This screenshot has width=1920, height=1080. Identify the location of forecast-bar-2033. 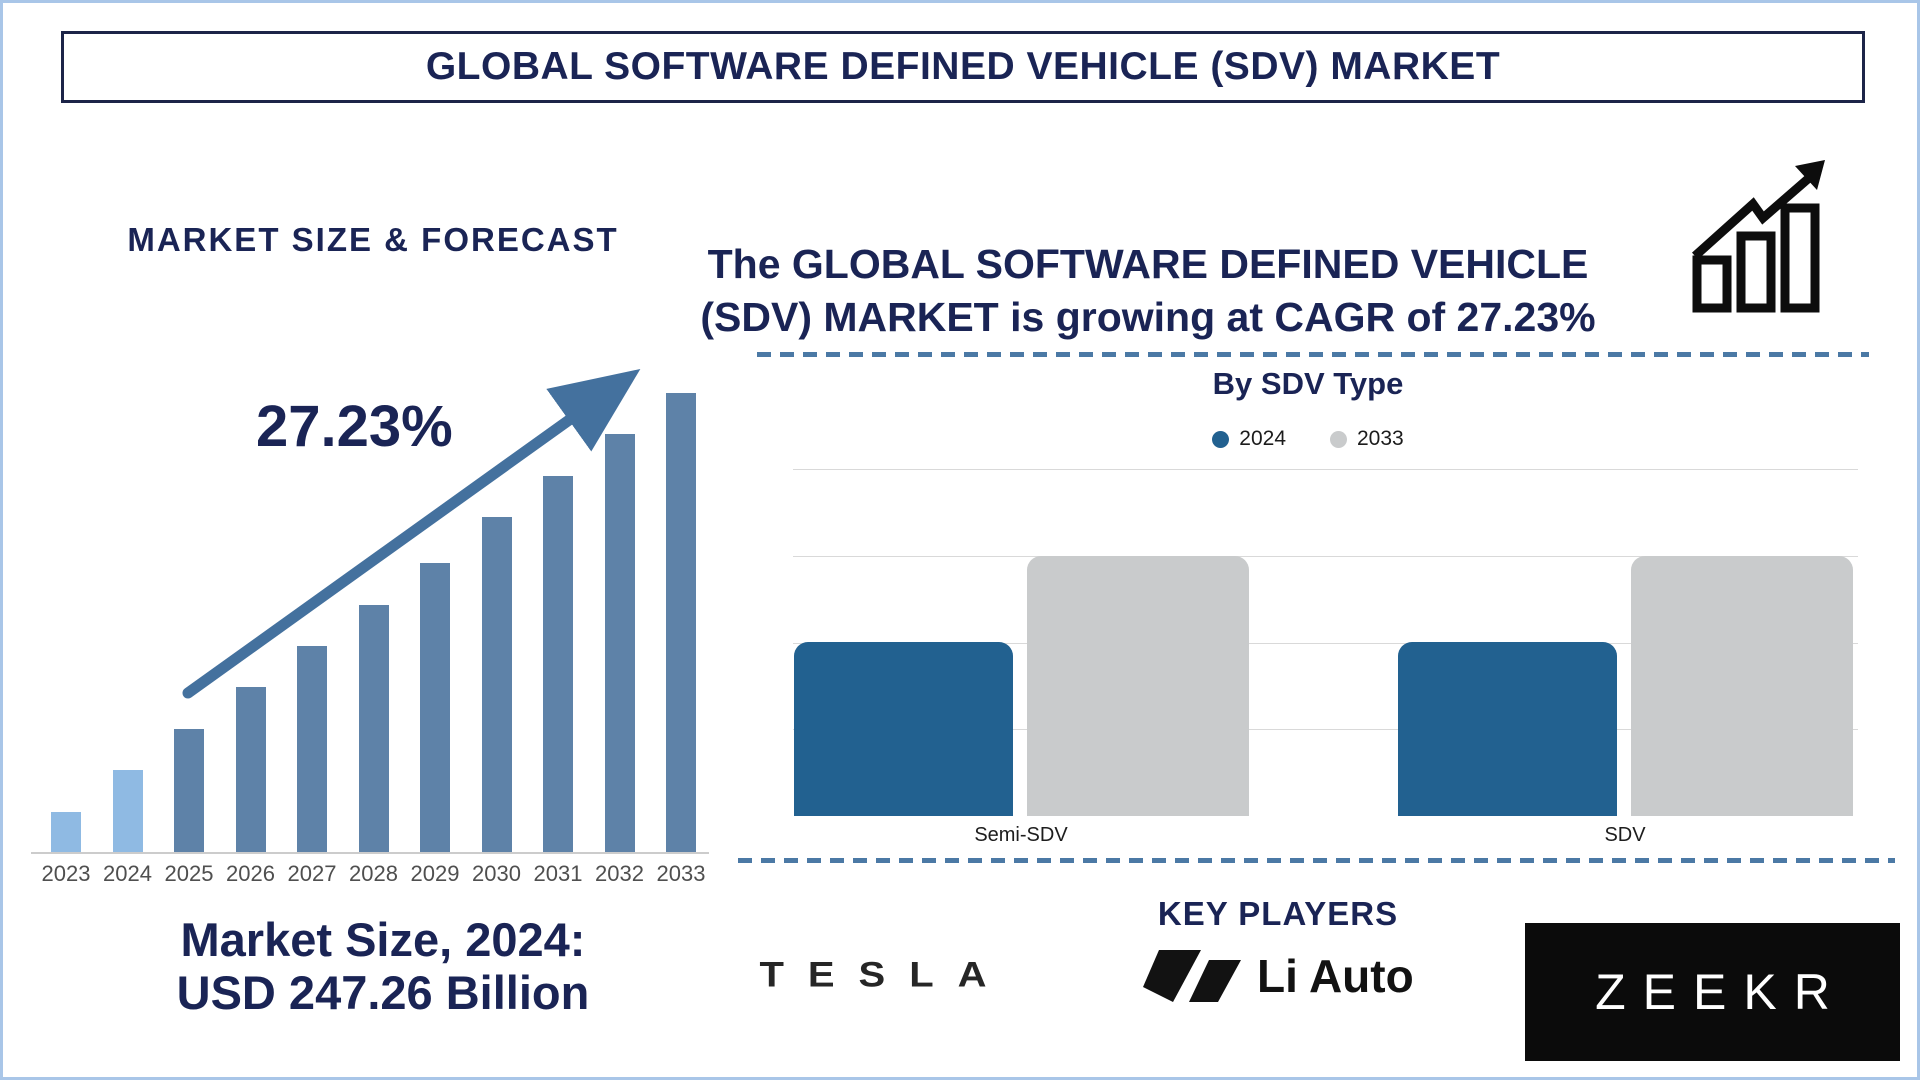
(681, 623).